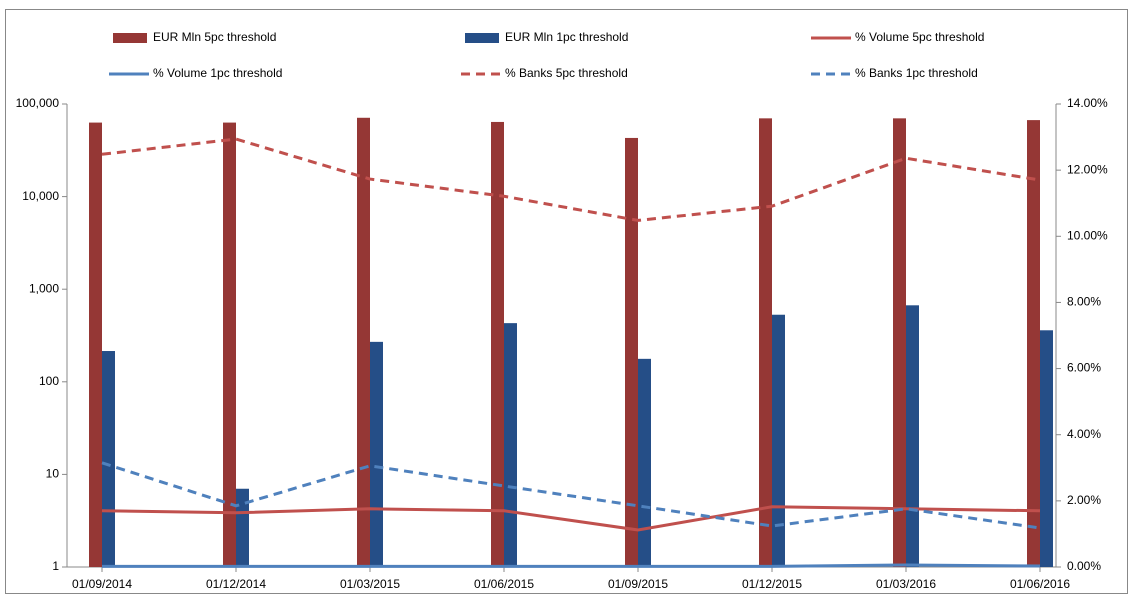  I want to click on x-tick-label: 01/06/2015, so click(504, 584).